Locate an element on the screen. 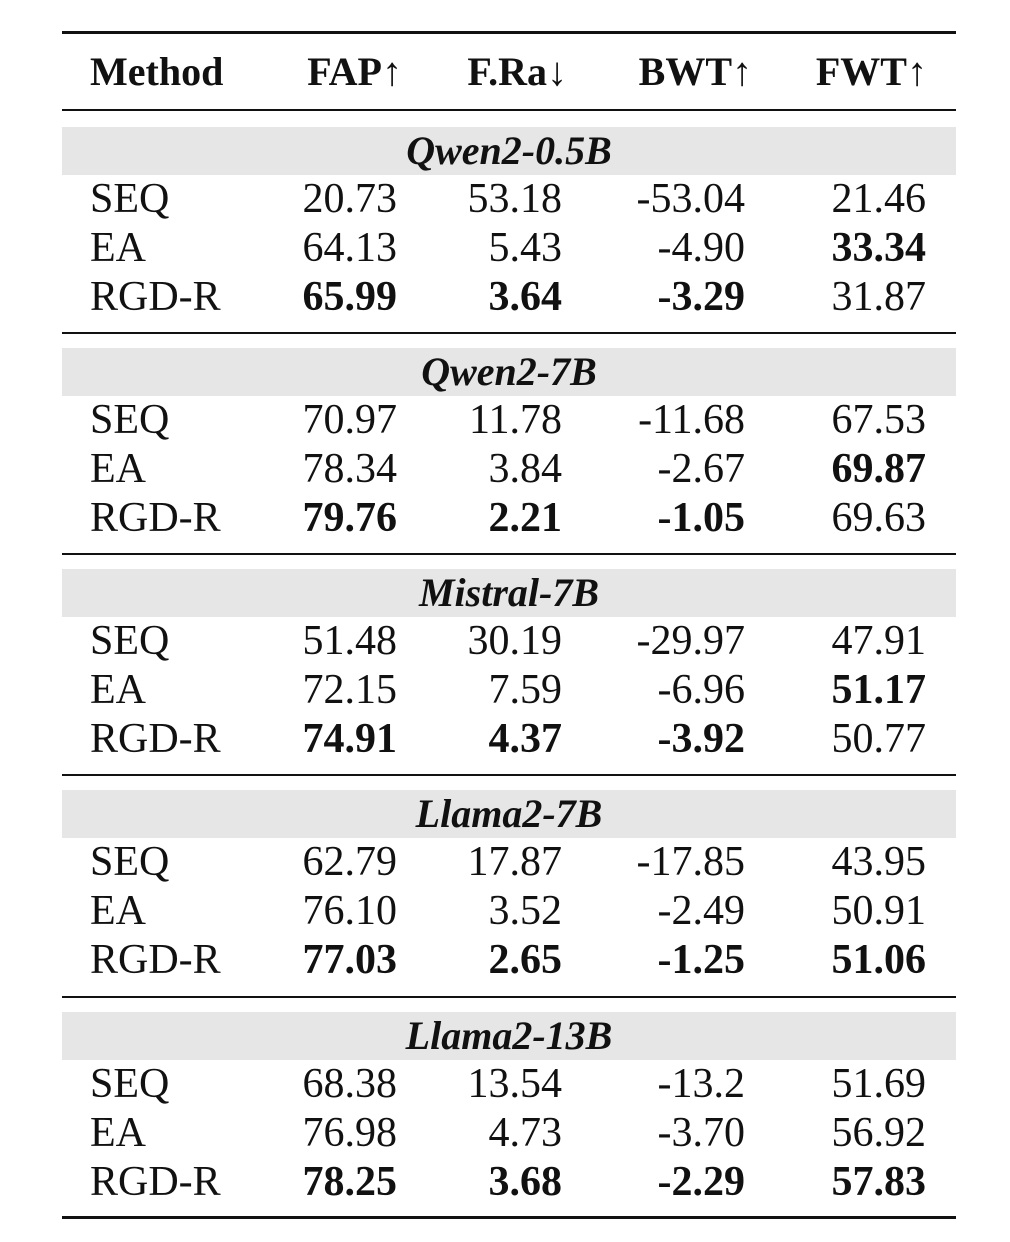 The width and height of the screenshot is (1010, 1242). fwt-cell: 51.17 is located at coordinates (879, 690).